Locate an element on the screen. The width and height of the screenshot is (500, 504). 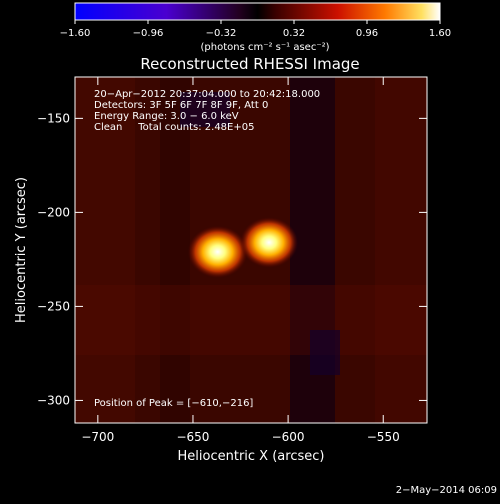
colorbar-tick-label: 0.32 is located at coordinates (294, 33).